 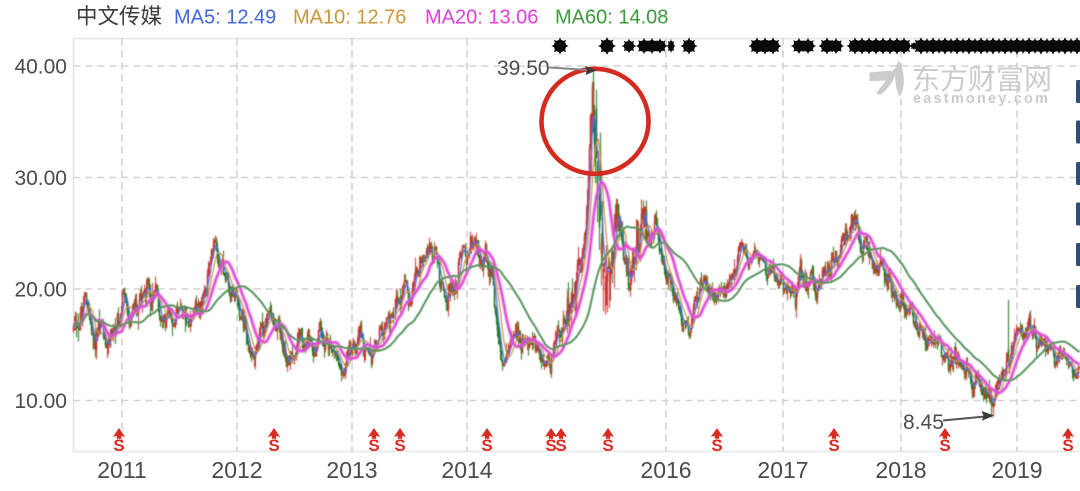 What do you see at coordinates (923, 422) in the screenshot?
I see `svg-text: 8.45` at bounding box center [923, 422].